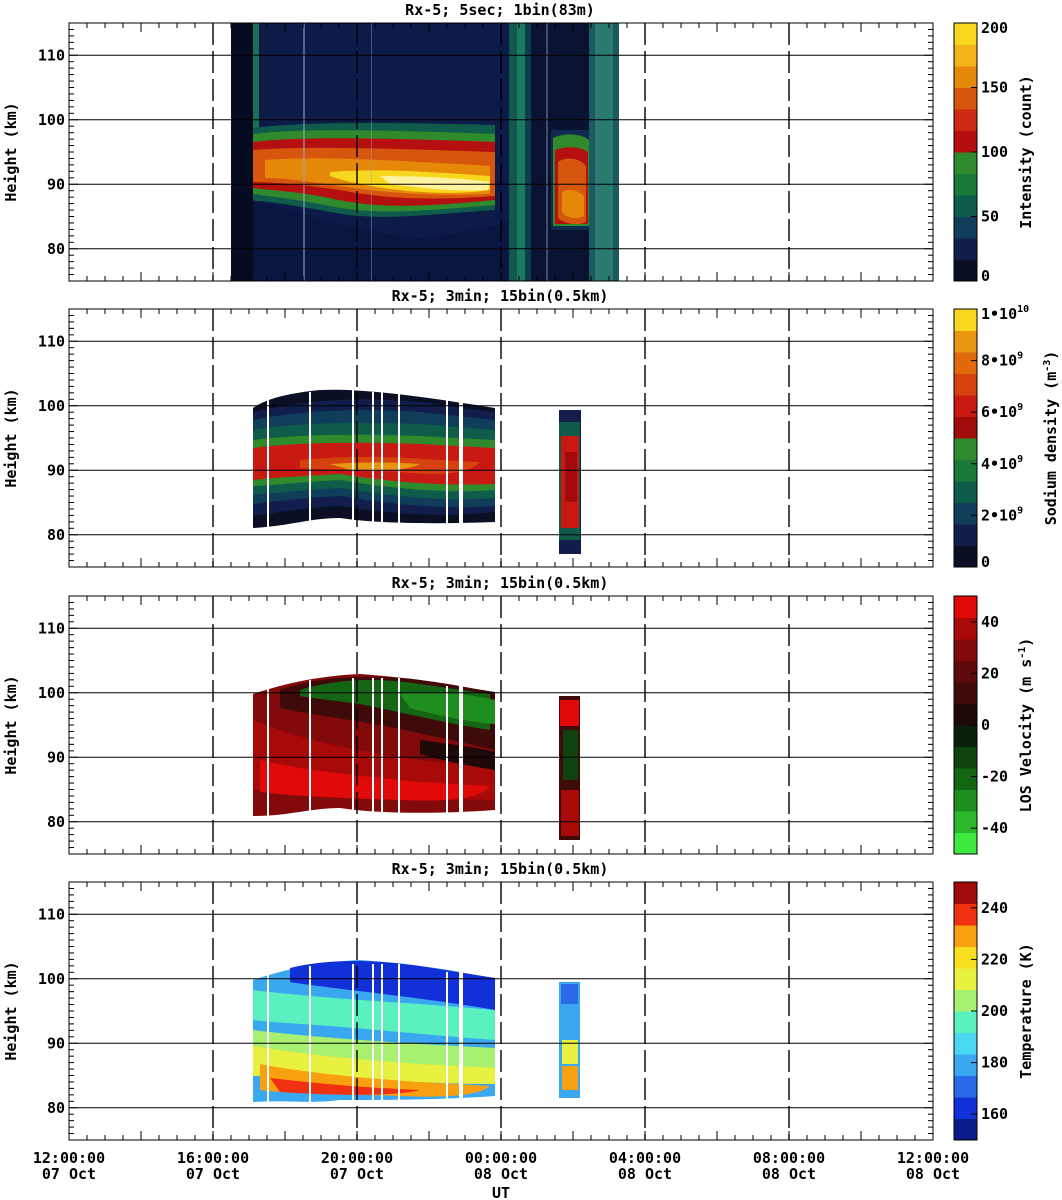 Image resolution: width=1062 pixels, height=1200 pixels. What do you see at coordinates (991, 437) in the screenshot?
I see `colorbar: 0 2•109 4•109 6•109 8•109 1•1010` at bounding box center [991, 437].